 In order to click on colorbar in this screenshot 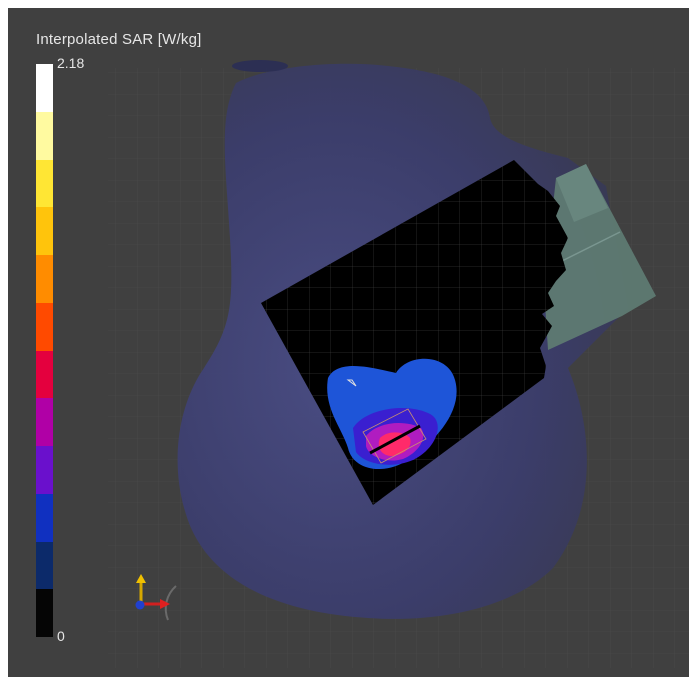, I will do `click(44, 350)`.